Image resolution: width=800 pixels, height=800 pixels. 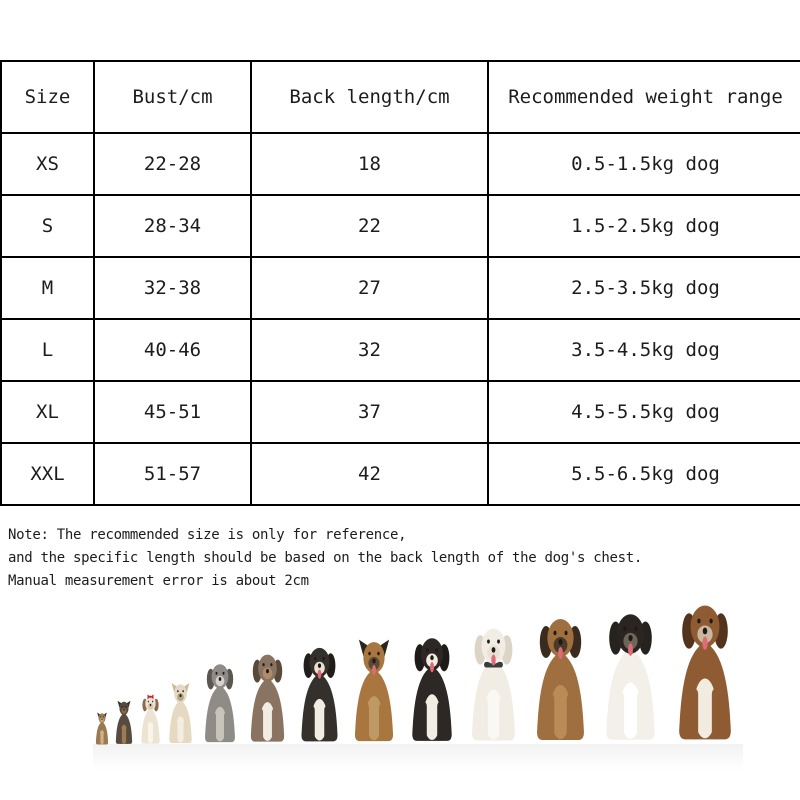 I want to click on dog-illustration-landseer, so click(x=630, y=677).